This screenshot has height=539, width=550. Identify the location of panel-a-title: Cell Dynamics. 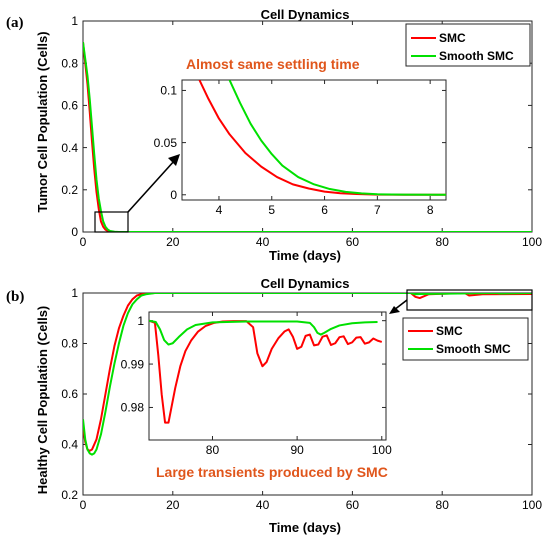
(305, 14).